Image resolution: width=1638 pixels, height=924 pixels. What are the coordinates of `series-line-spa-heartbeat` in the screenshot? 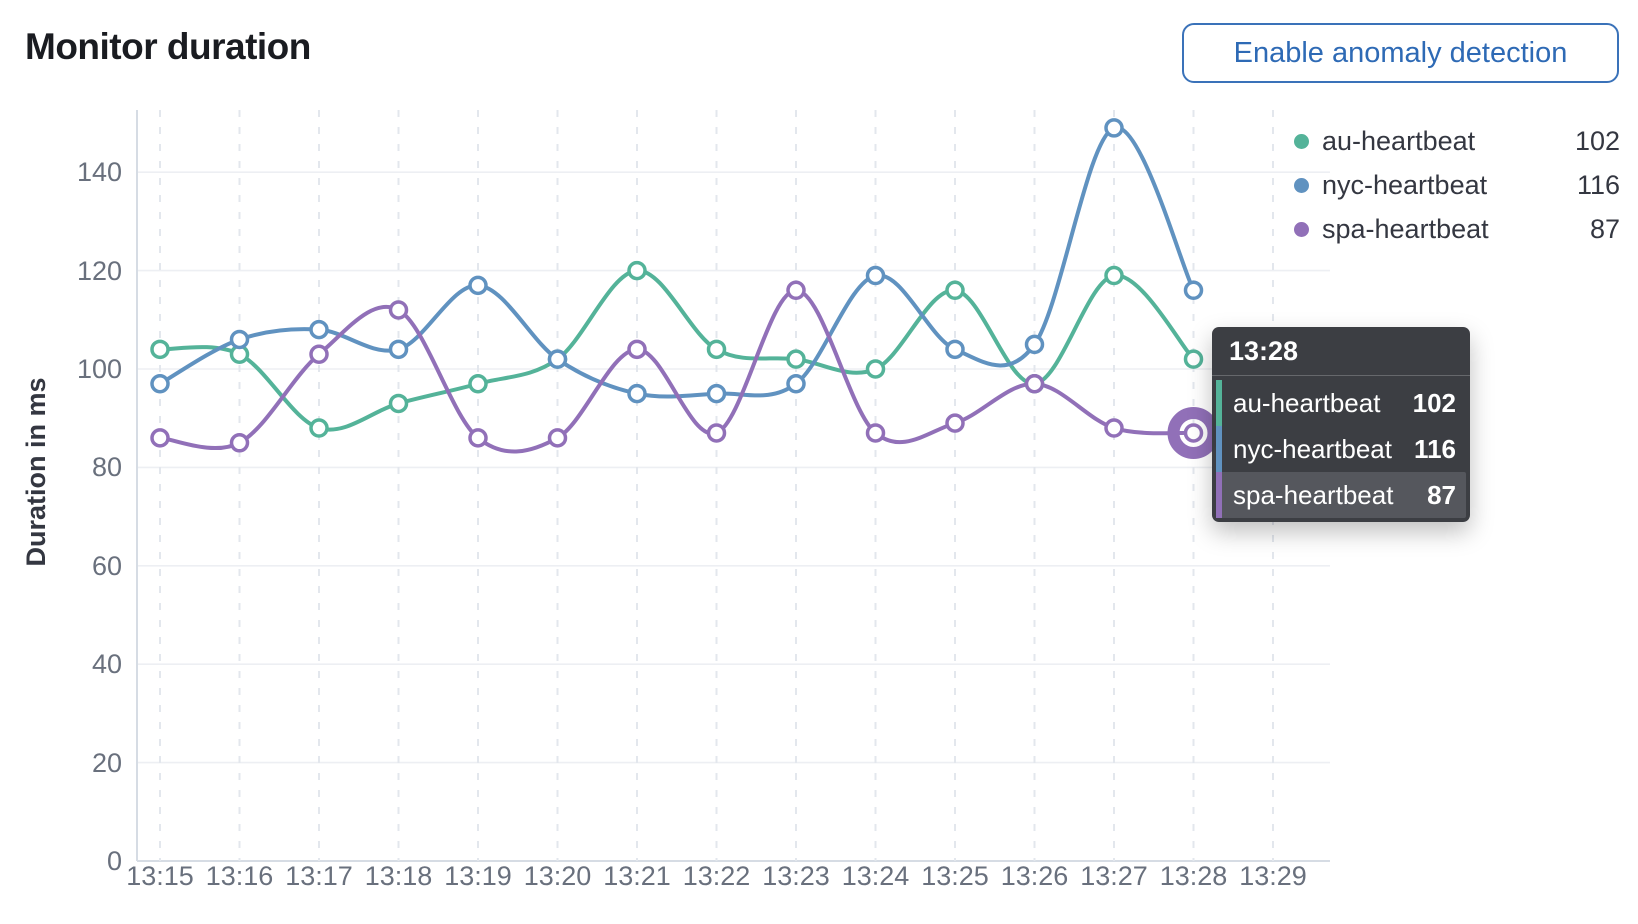 It's located at (677, 371).